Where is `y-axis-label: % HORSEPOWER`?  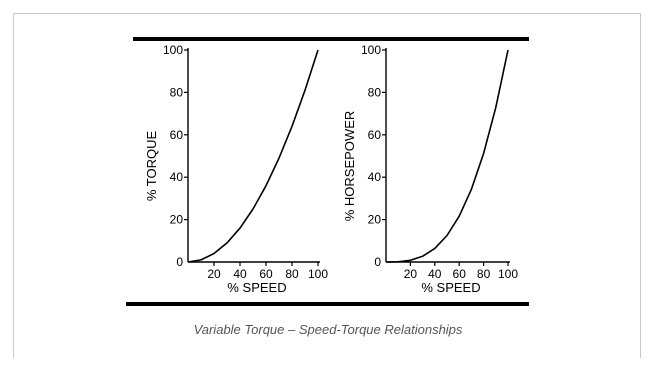 y-axis-label: % HORSEPOWER is located at coordinates (349, 166).